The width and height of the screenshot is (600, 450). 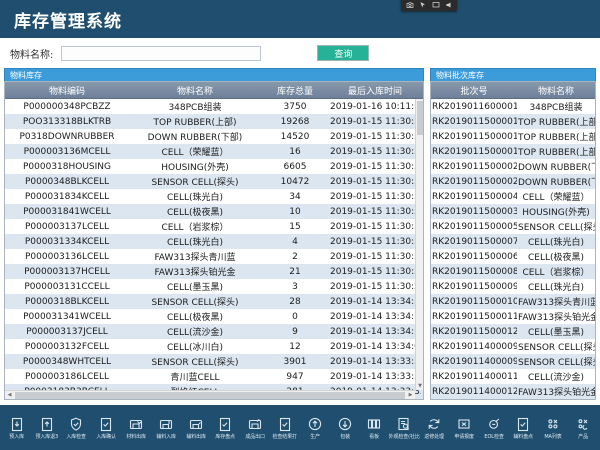 I want to click on toolbar-item-11: 生产, so click(x=315, y=427).